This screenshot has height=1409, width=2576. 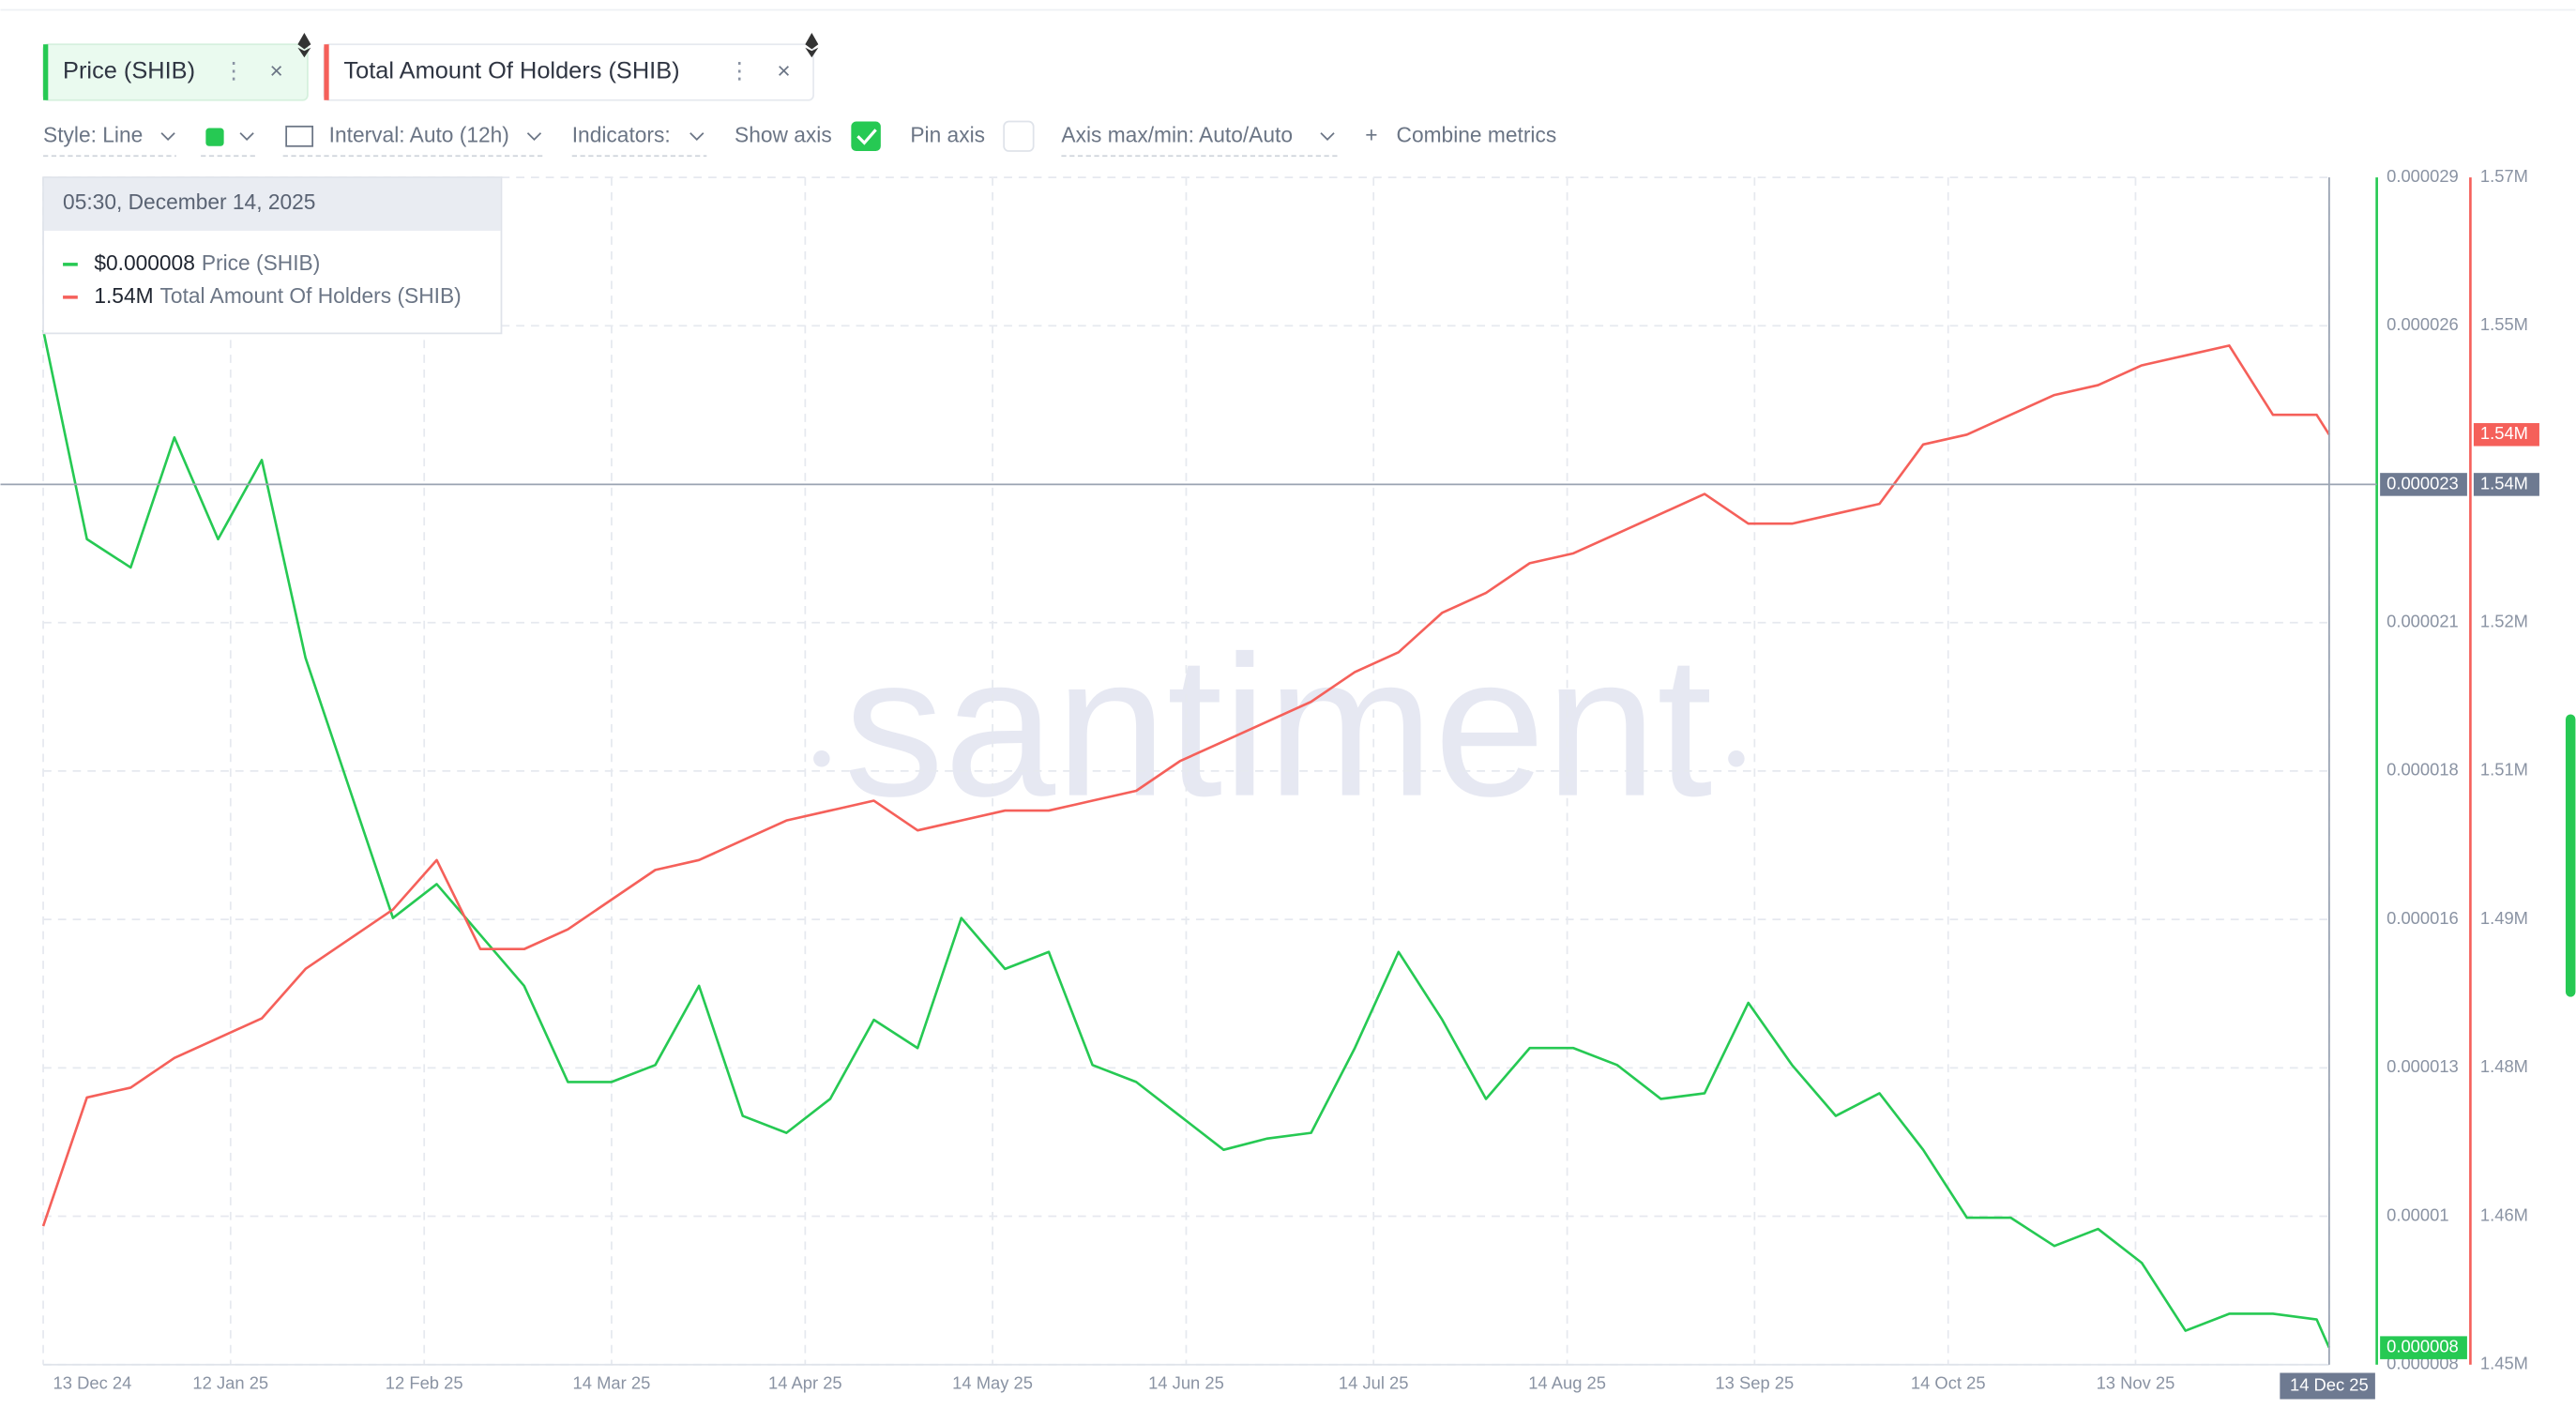 I want to click on plus-icon: +, so click(x=1371, y=134).